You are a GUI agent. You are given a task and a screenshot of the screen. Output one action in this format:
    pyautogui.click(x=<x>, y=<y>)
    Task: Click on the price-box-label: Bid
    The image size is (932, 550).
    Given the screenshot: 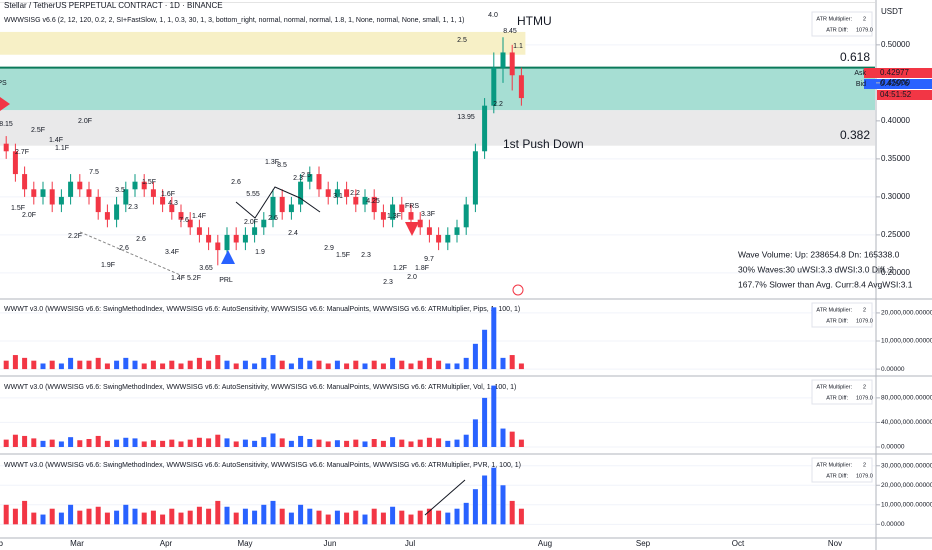 What is the action you would take?
    pyautogui.click(x=861, y=84)
    